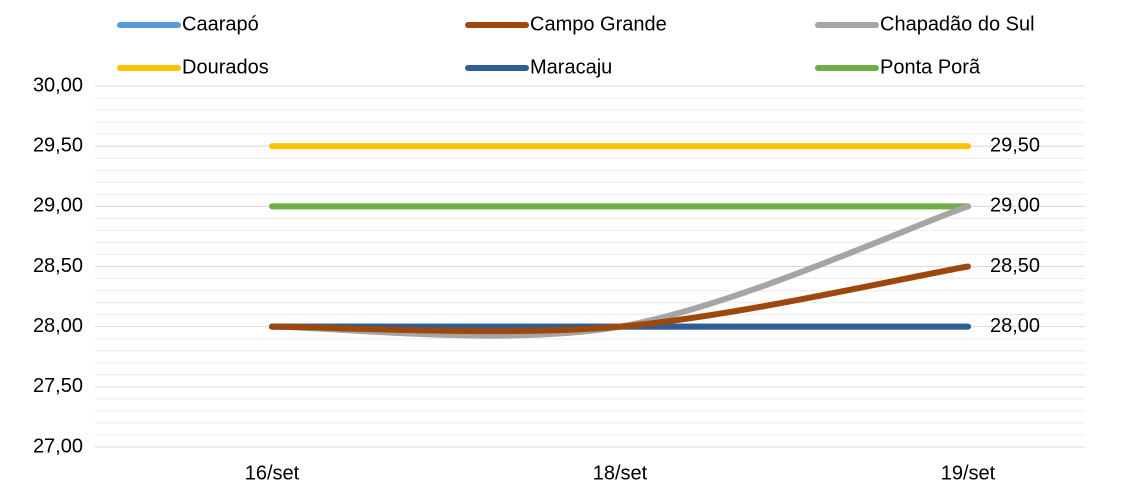 The width and height of the screenshot is (1127, 494). What do you see at coordinates (571, 67) in the screenshot?
I see `legend-label: Maracaju` at bounding box center [571, 67].